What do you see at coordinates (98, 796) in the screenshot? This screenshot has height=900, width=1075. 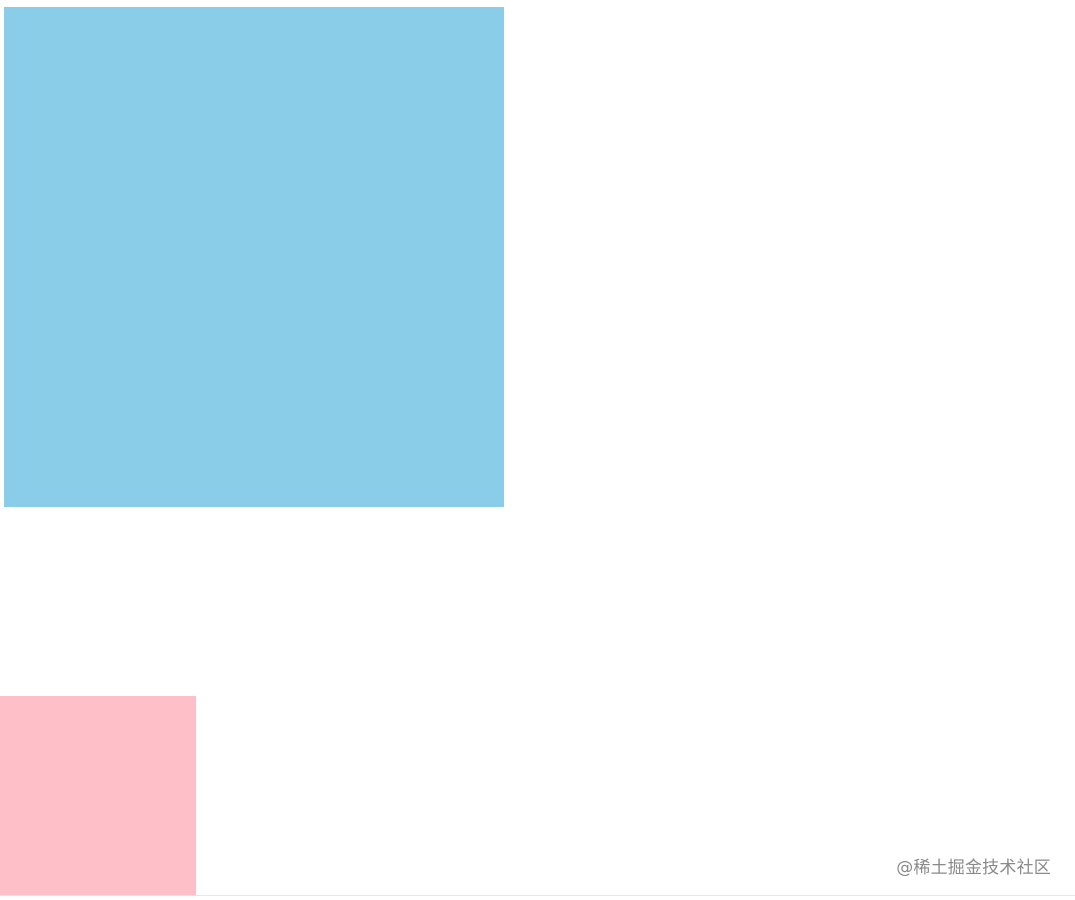 I see `pink-square` at bounding box center [98, 796].